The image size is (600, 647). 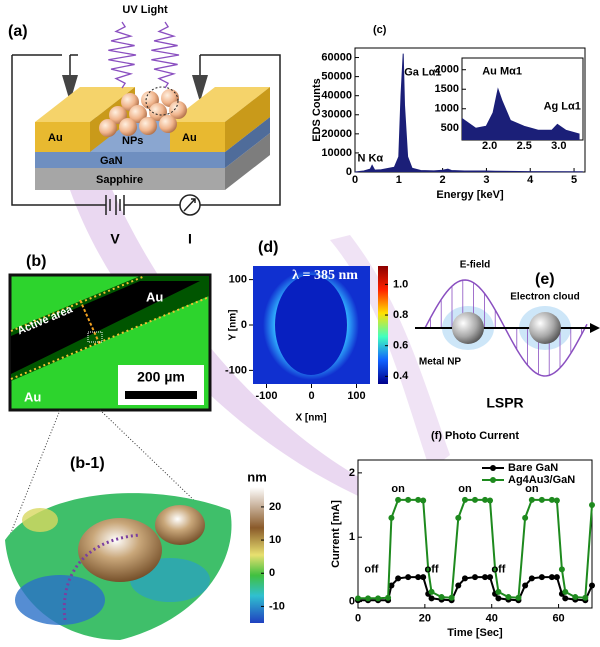 What do you see at coordinates (358, 619) in the screenshot?
I see `x-tick-label: 0` at bounding box center [358, 619].